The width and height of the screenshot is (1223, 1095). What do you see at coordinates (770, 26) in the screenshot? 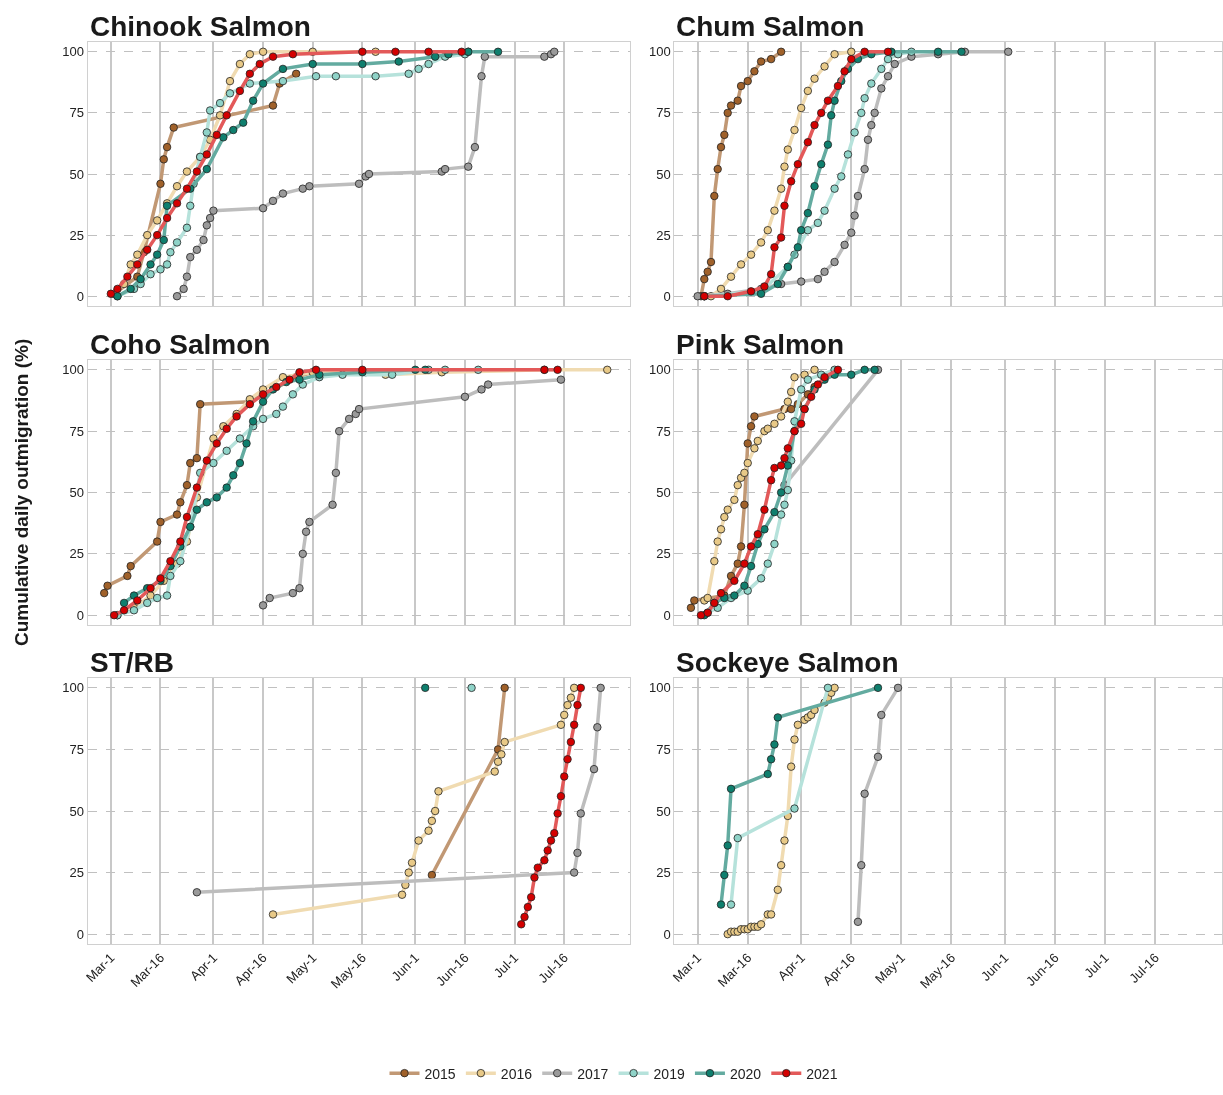
I see `chart-title: Chum Salmon` at bounding box center [770, 26].